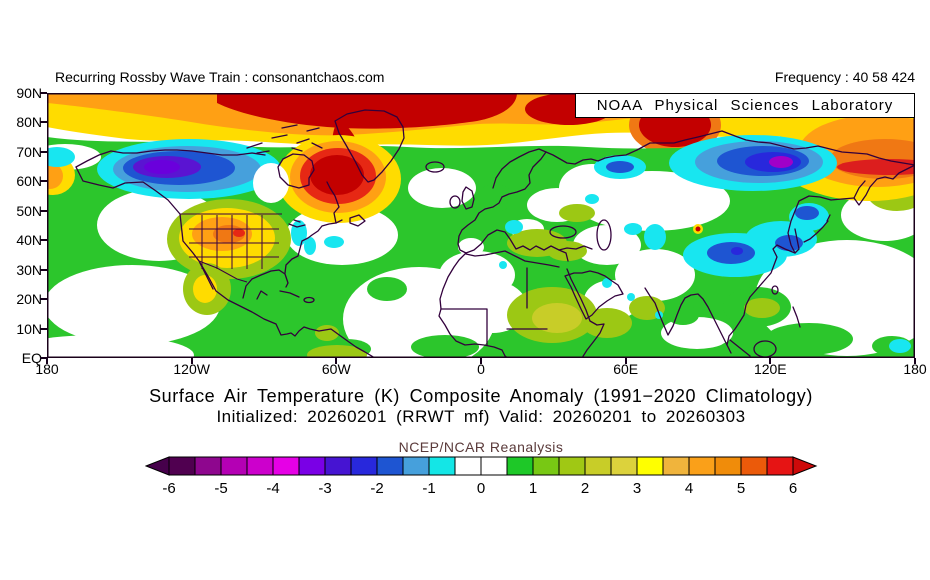  What do you see at coordinates (376, 488) in the screenshot?
I see `colorbar-tick-label: -2` at bounding box center [376, 488].